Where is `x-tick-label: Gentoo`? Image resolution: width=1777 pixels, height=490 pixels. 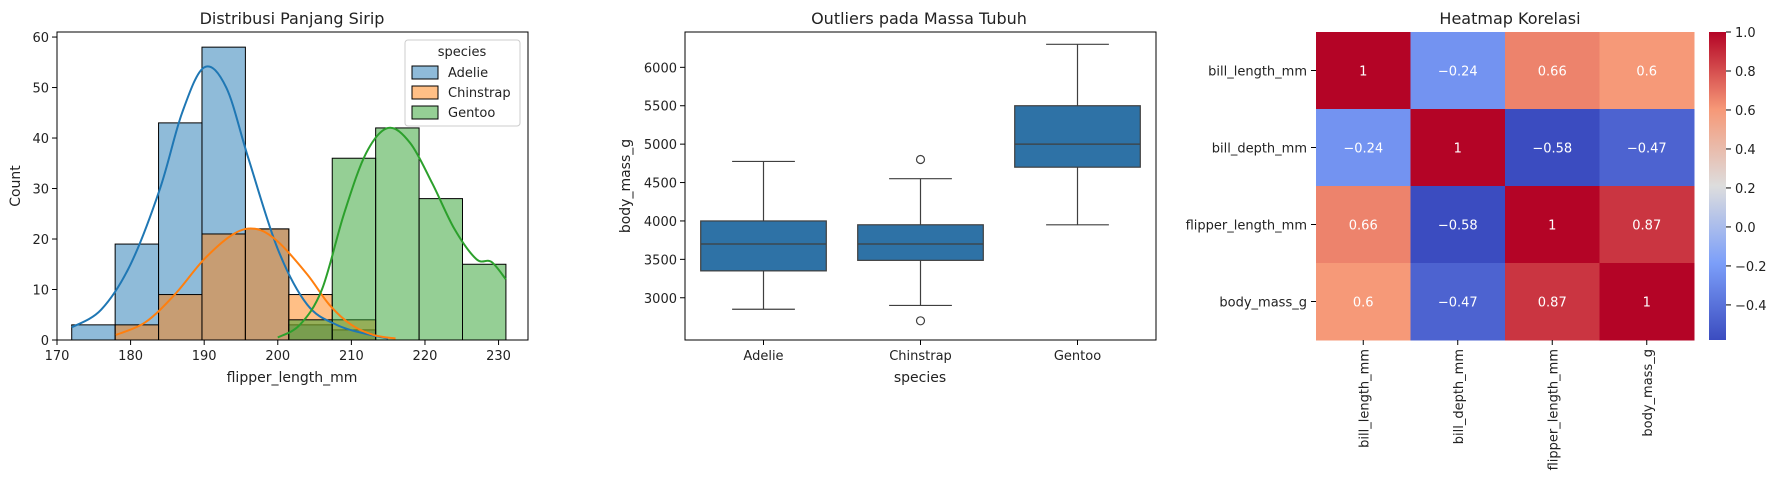
x-tick-label: Gentoo is located at coordinates (1077, 356).